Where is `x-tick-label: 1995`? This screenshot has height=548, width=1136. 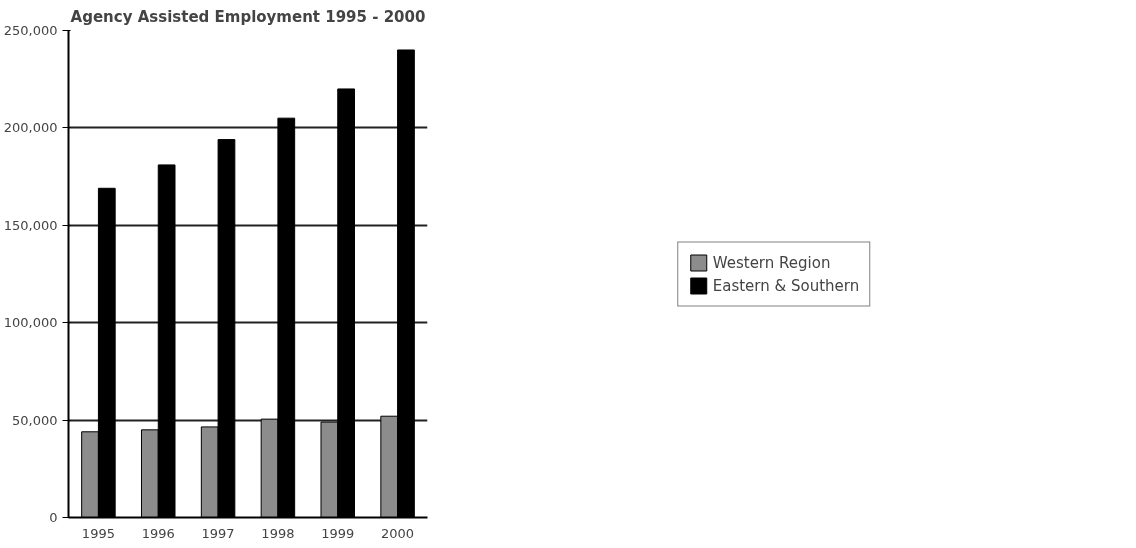
x-tick-label: 1995 is located at coordinates (98, 533).